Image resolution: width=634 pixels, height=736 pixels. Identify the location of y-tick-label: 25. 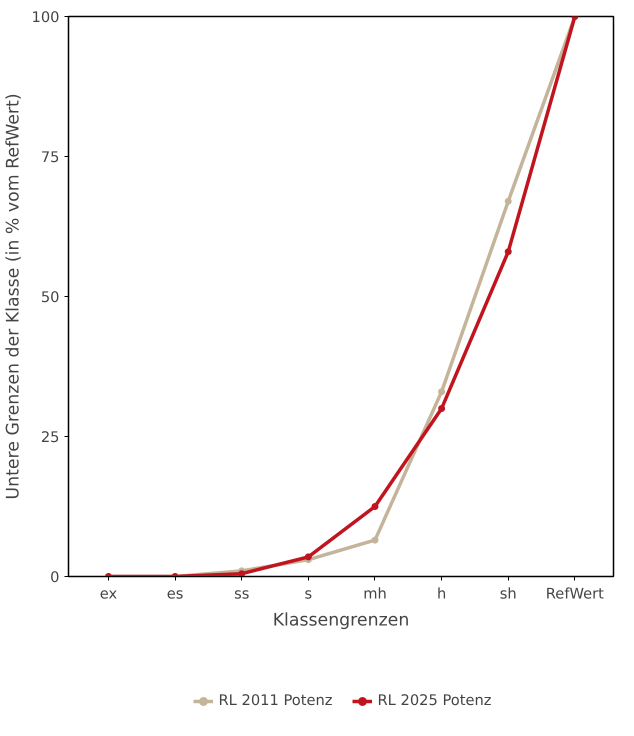
(50, 437).